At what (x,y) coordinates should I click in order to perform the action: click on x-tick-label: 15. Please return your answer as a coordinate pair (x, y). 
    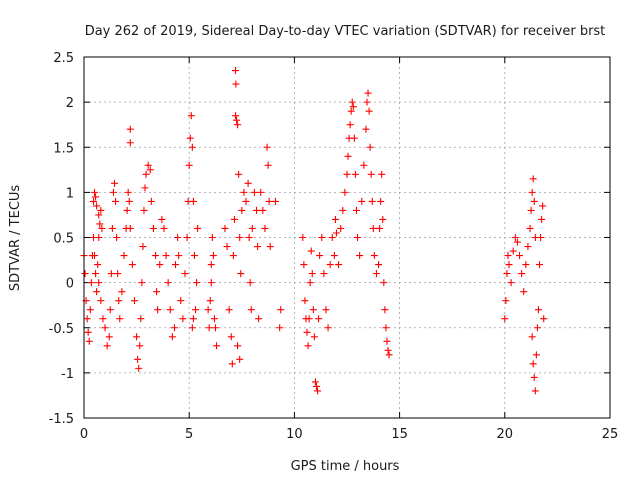
    Looking at the image, I should click on (399, 434).